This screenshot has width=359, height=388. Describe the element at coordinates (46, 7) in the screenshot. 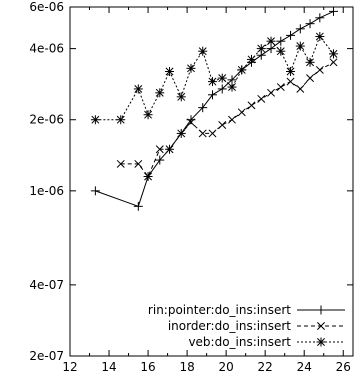

I see `y-tick-label: 6e-06` at that location.